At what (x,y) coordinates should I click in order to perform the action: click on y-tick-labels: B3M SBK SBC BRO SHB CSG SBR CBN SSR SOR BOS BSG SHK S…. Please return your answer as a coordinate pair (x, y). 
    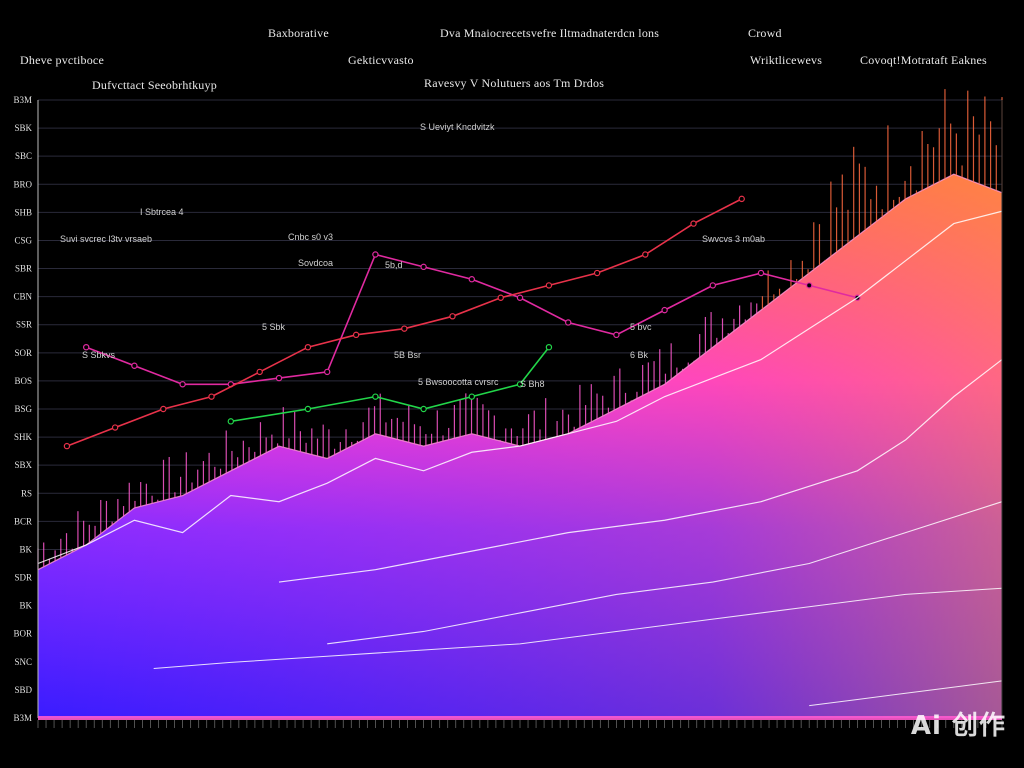
    Looking at the image, I should click on (22, 409).